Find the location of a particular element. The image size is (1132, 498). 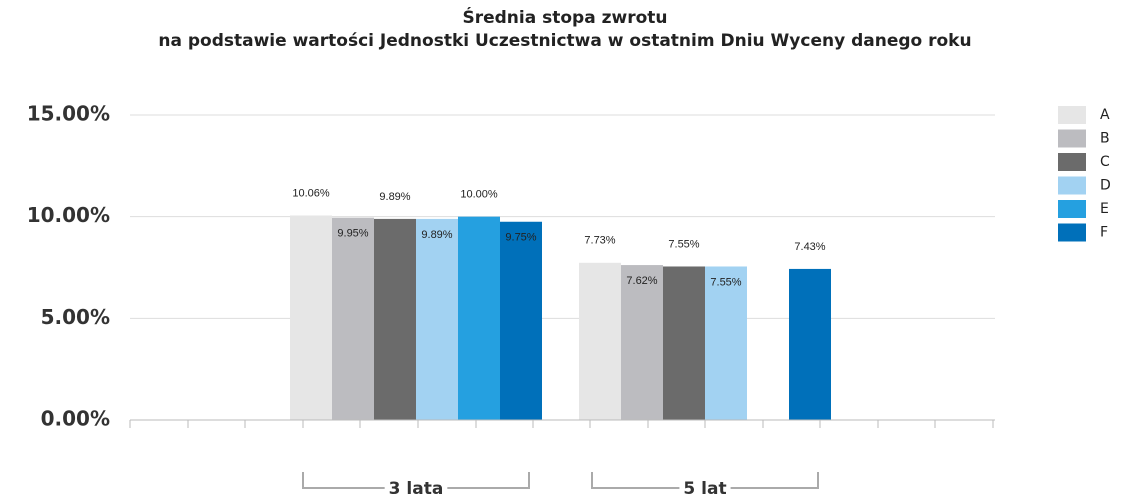

data-label: 9.95% is located at coordinates (352, 234).